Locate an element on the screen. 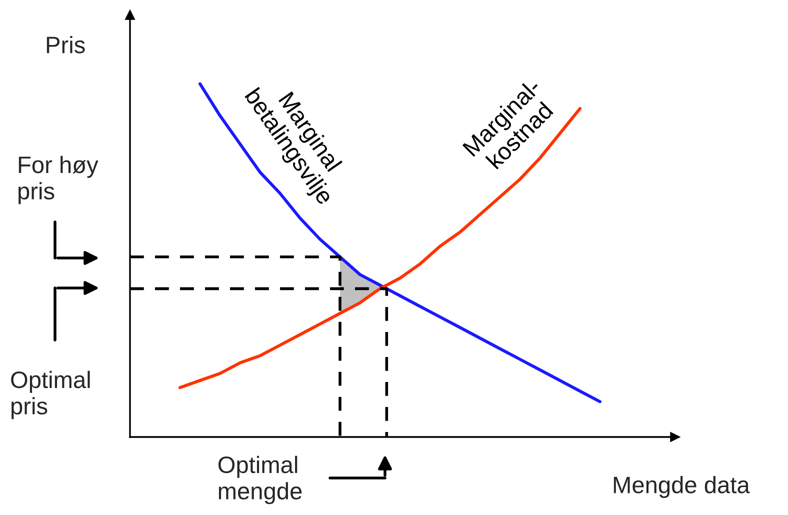  text: Optimal pris is located at coordinates (50, 395).